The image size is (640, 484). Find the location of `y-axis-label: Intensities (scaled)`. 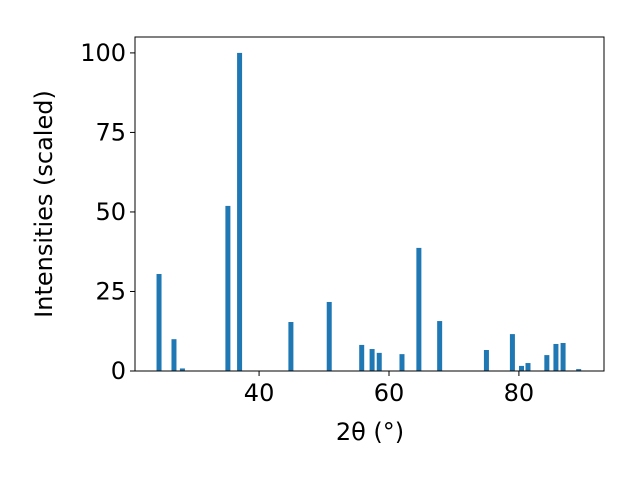

y-axis-label: Intensities (scaled) is located at coordinates (44, 204).